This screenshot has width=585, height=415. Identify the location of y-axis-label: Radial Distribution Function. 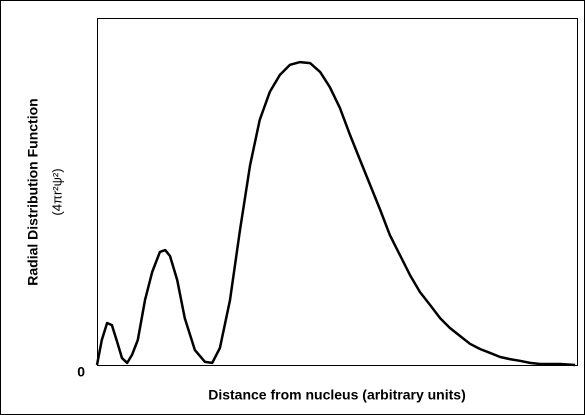
(33, 191).